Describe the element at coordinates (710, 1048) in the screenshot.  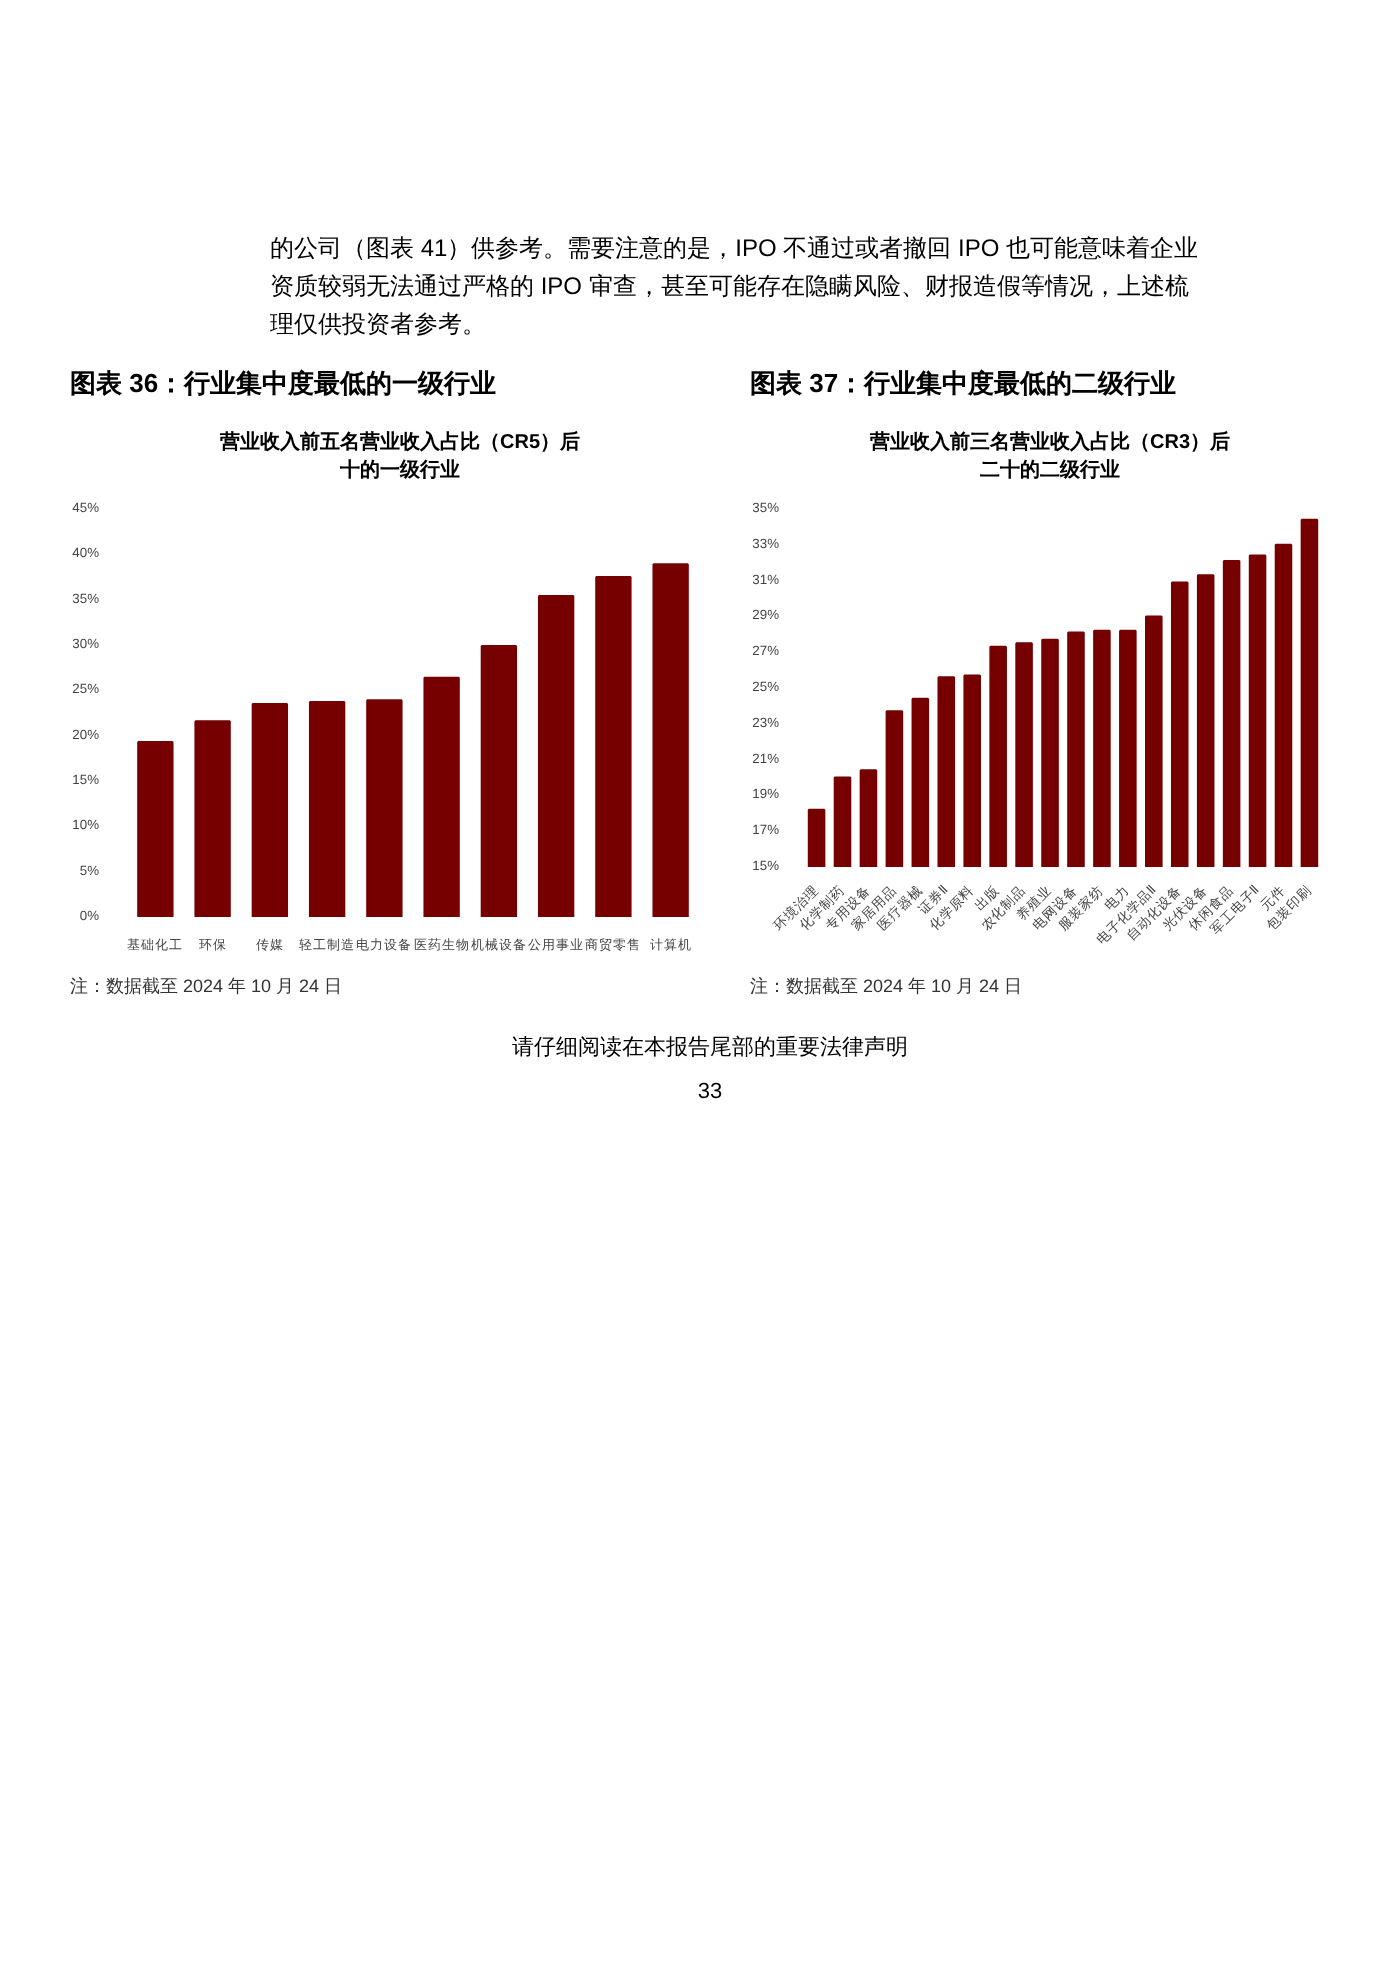
I see `text: 请仔细阅读在本报告尾部的重要法律声明` at that location.